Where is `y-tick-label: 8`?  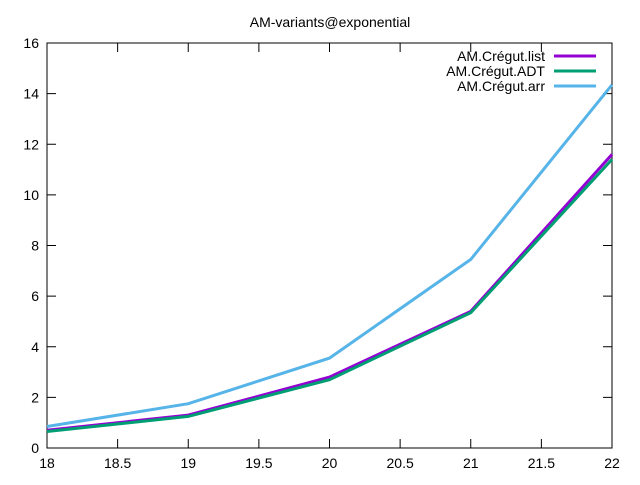
y-tick-label: 8 is located at coordinates (35, 246).